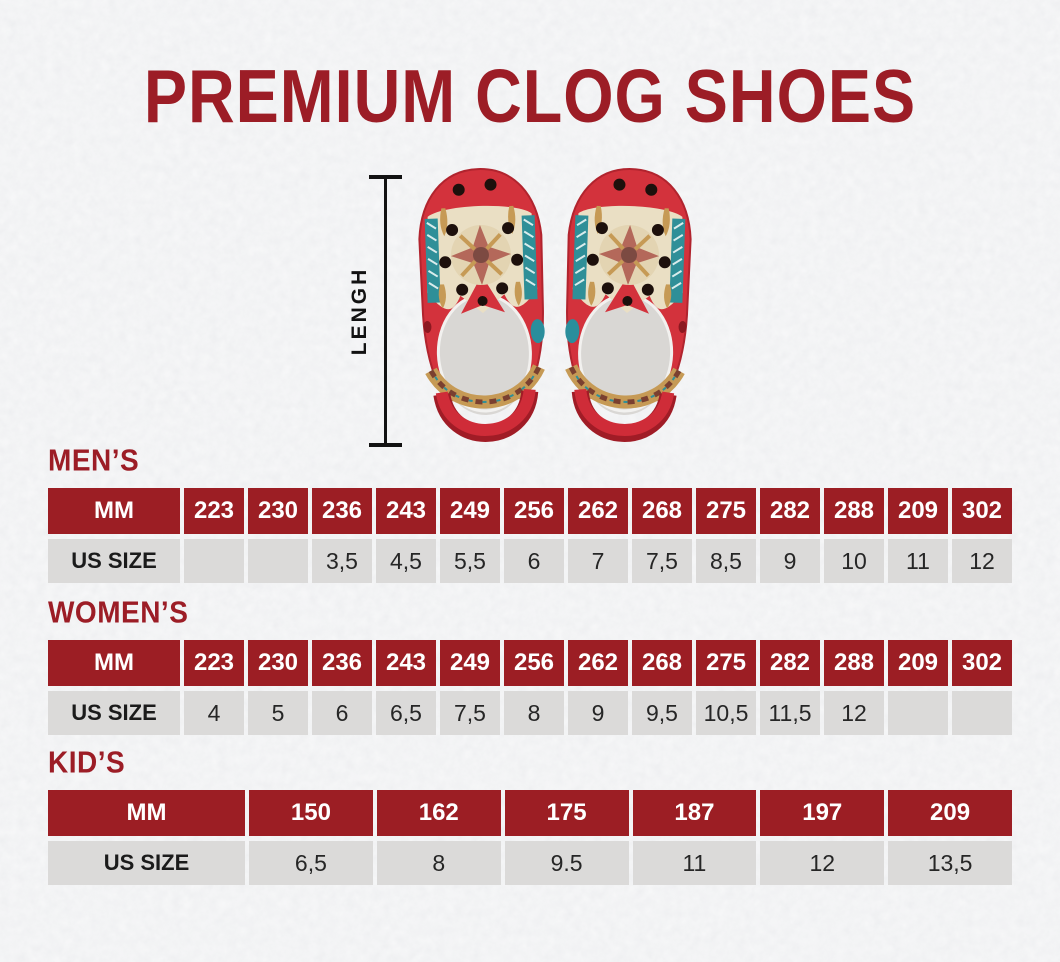 Image resolution: width=1060 pixels, height=962 pixels. Describe the element at coordinates (278, 713) in the screenshot. I see `us-size-cell: 5` at that location.